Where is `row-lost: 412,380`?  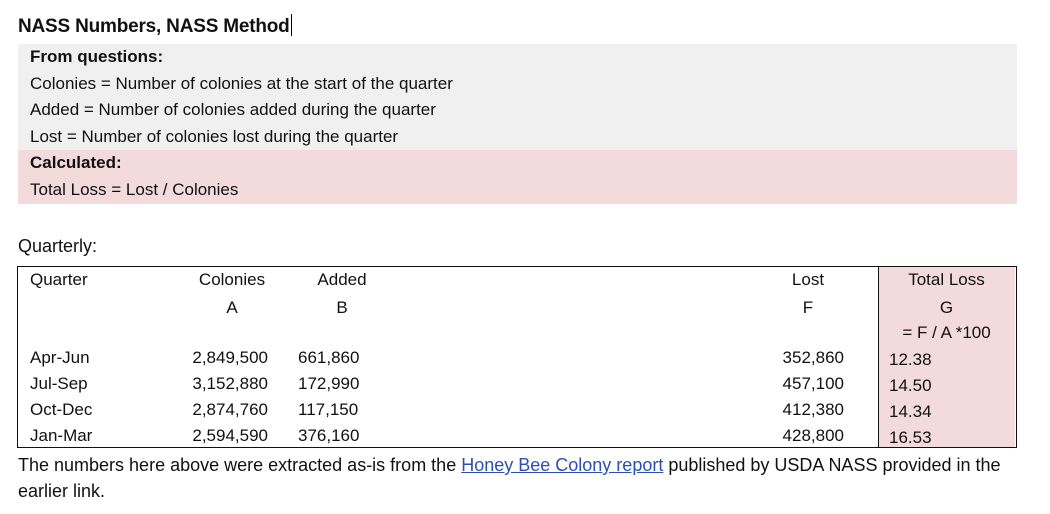
row-lost: 412,380 is located at coordinates (813, 409).